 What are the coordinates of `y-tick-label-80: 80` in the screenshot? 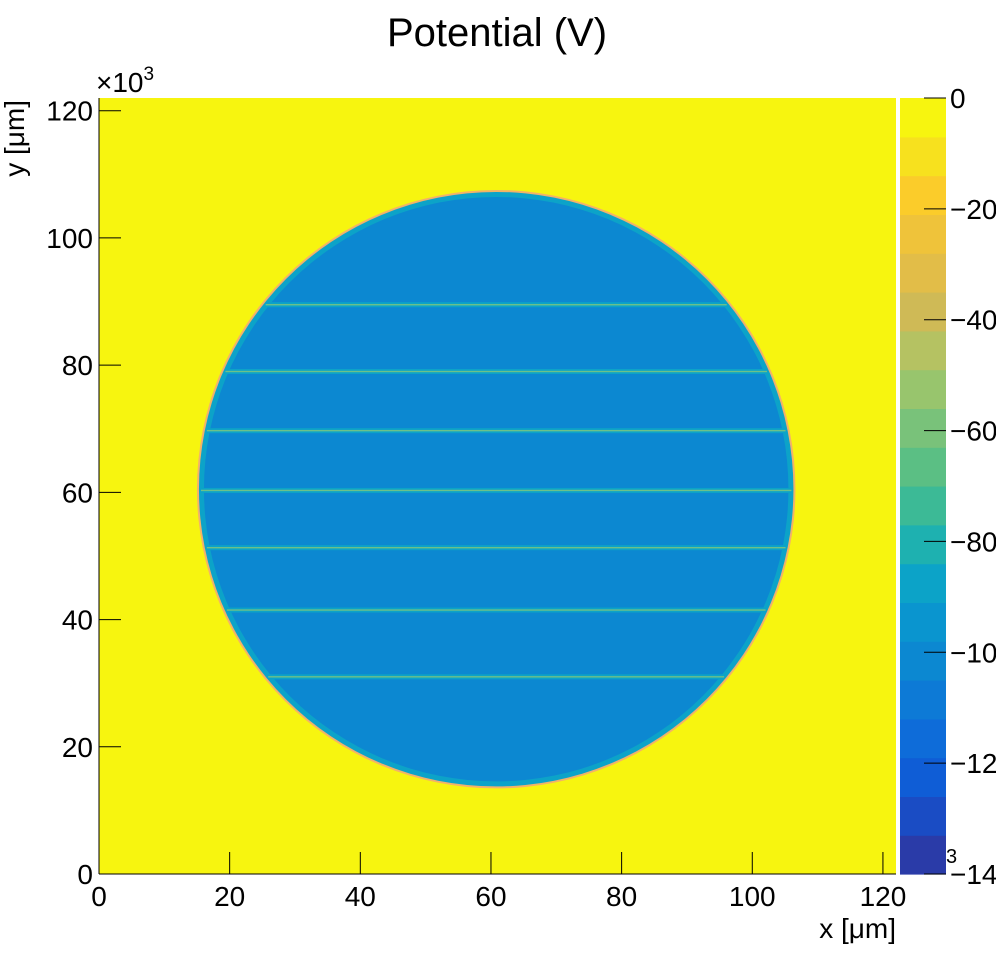 It's located at (77, 365).